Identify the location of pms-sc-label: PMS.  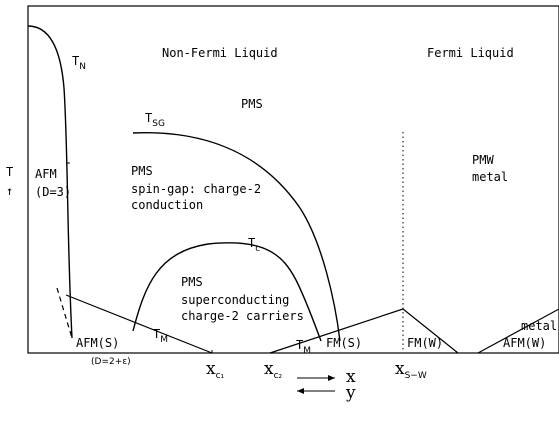
(192, 282).